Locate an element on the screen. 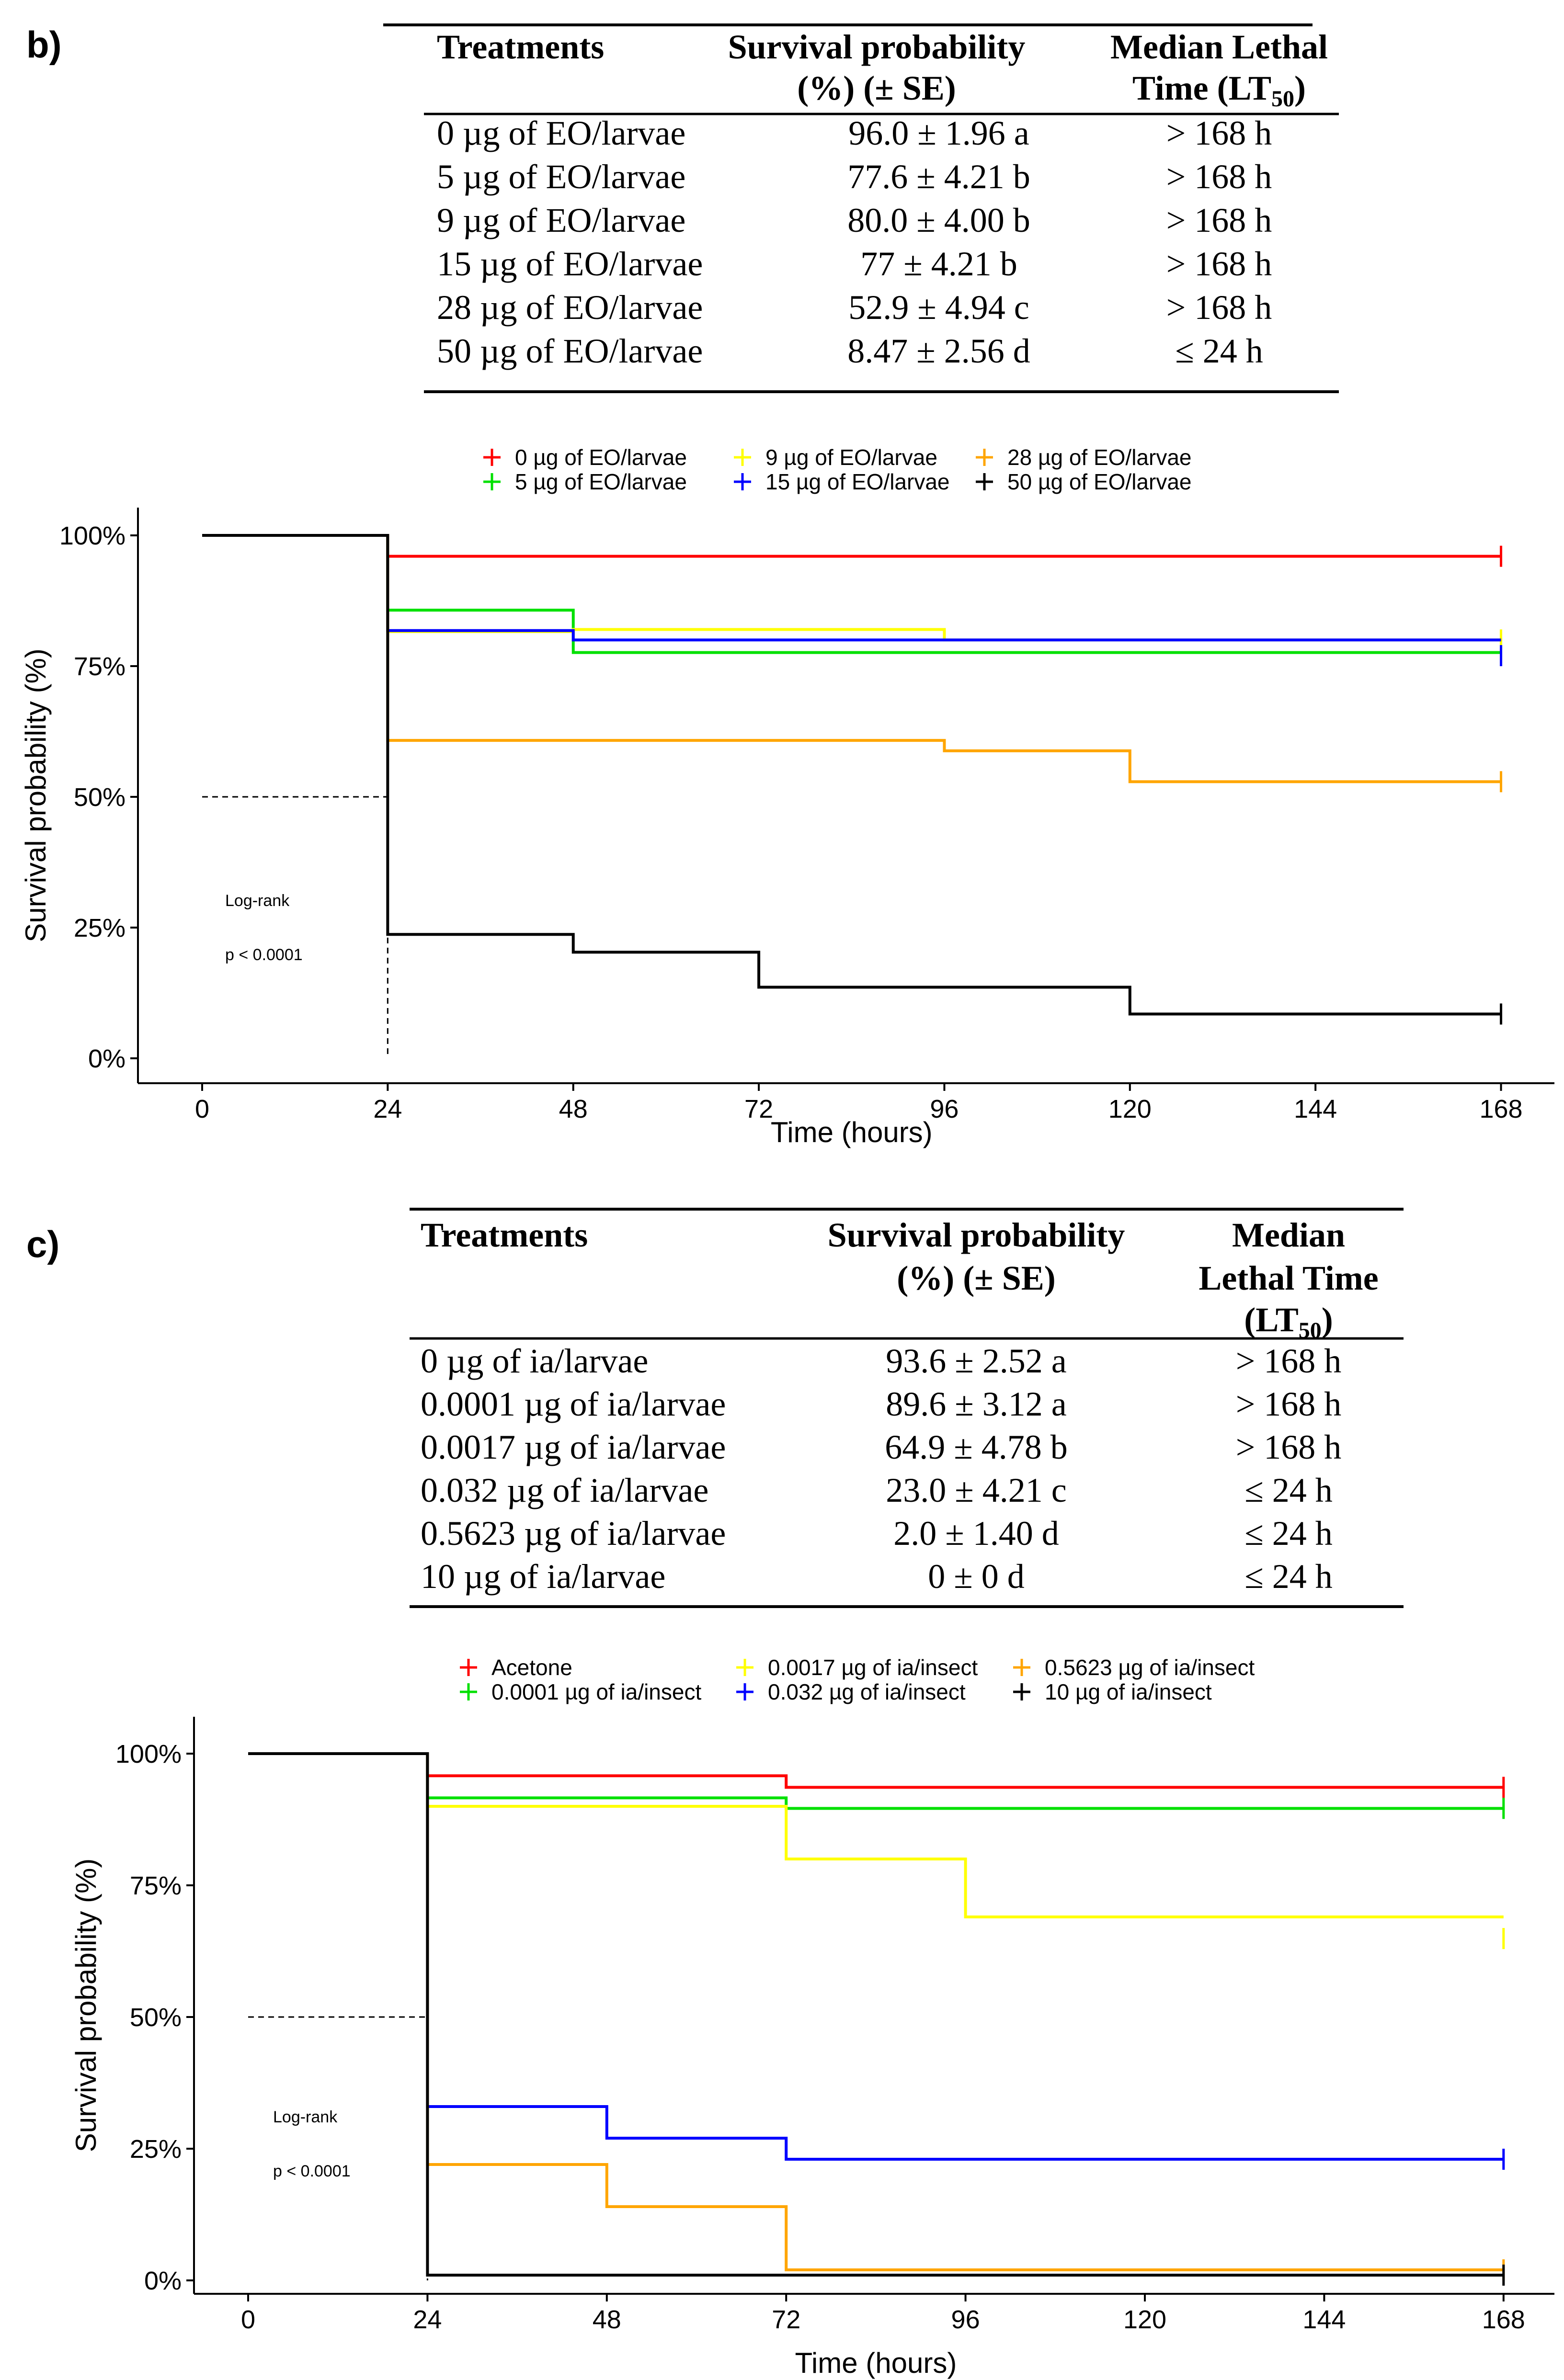 The height and width of the screenshot is (2380, 1564). legend-entry-c-2: 0.0001 µg of ia/insect is located at coordinates (580, 1691).